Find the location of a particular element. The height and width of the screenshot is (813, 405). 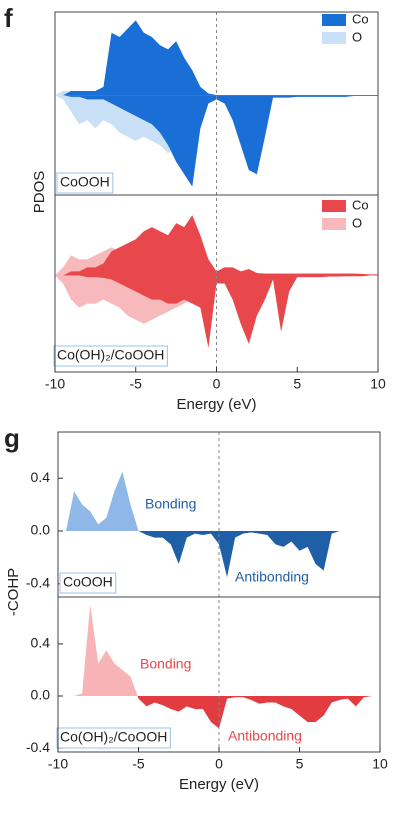

y-axis-label: -COHP is located at coordinates (13, 592).